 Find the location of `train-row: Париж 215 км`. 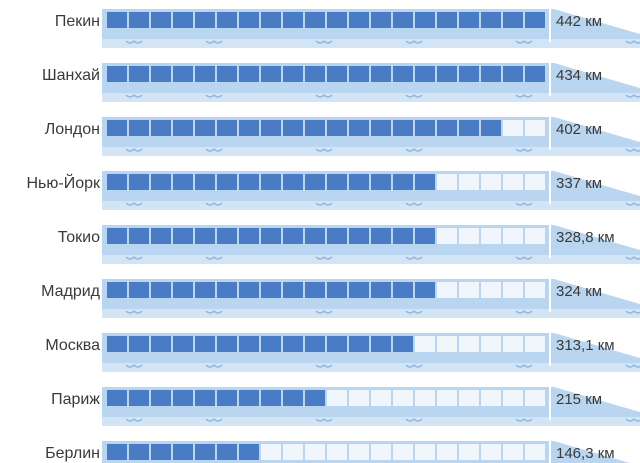

train-row: Париж 215 км is located at coordinates (345, 406).